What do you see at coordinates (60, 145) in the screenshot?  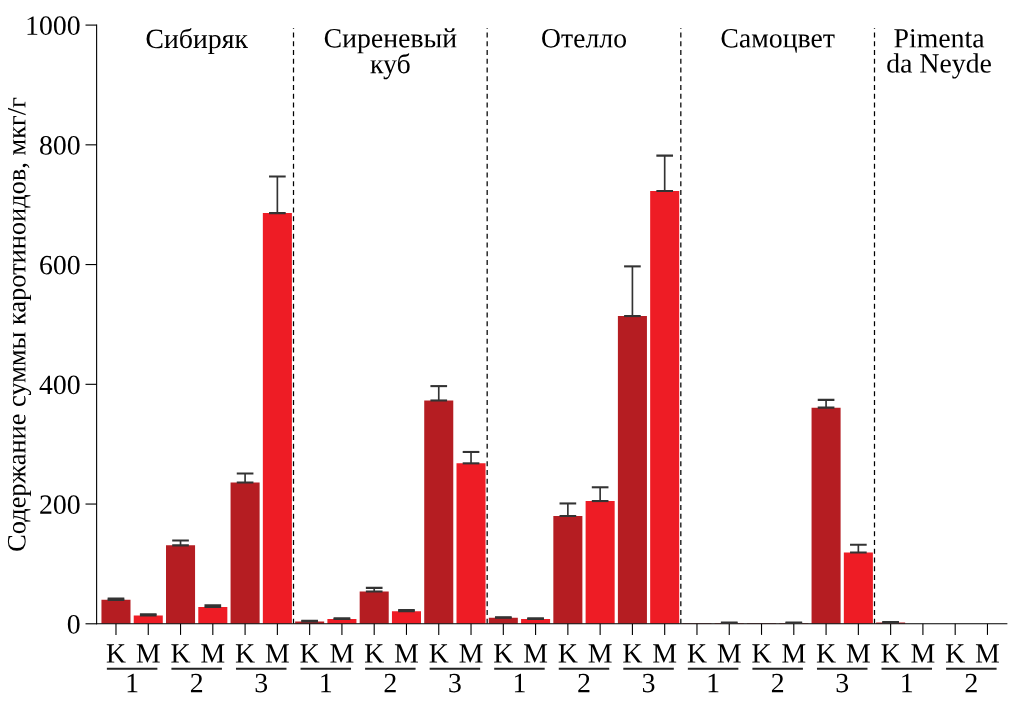 I see `y-tick-label: 800` at bounding box center [60, 145].